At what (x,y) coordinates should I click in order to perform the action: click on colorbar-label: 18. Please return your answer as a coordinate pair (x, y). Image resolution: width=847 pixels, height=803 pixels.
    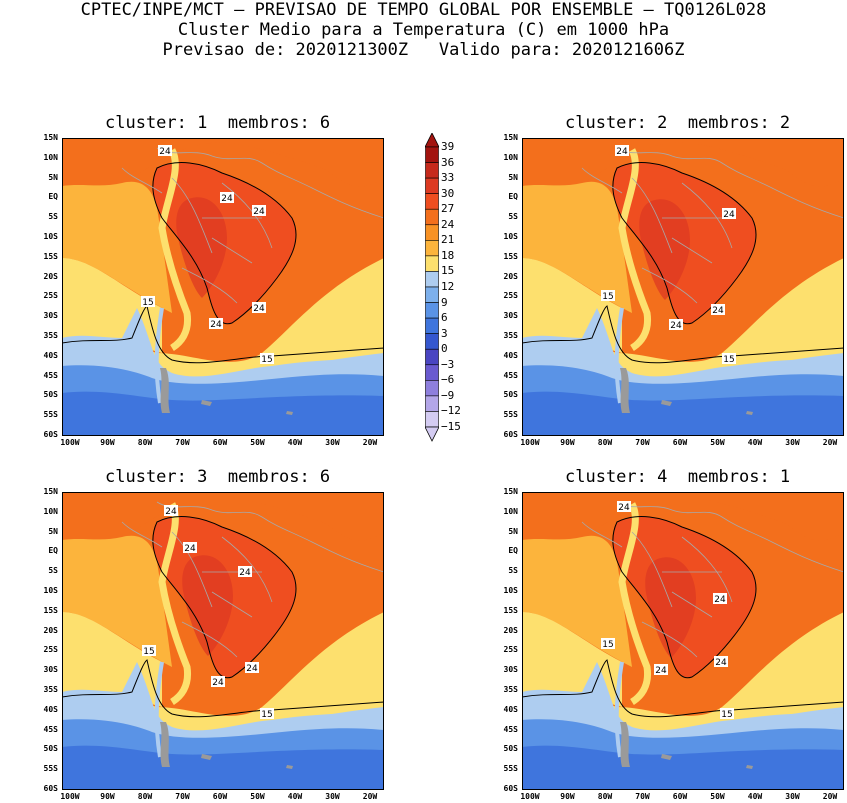
    Looking at the image, I should click on (448, 255).